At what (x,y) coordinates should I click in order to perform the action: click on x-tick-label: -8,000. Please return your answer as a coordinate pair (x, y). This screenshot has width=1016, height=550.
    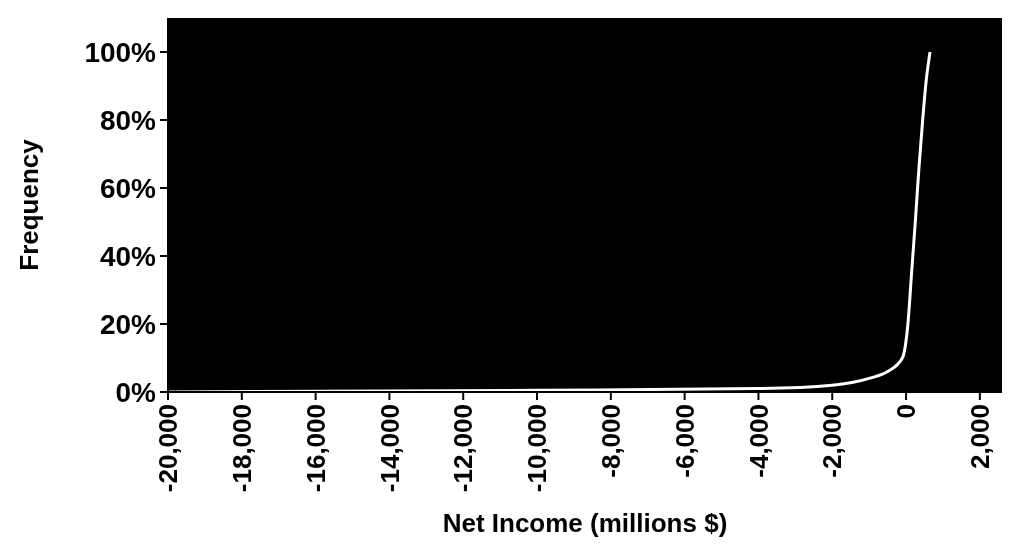
    Looking at the image, I should click on (610, 441).